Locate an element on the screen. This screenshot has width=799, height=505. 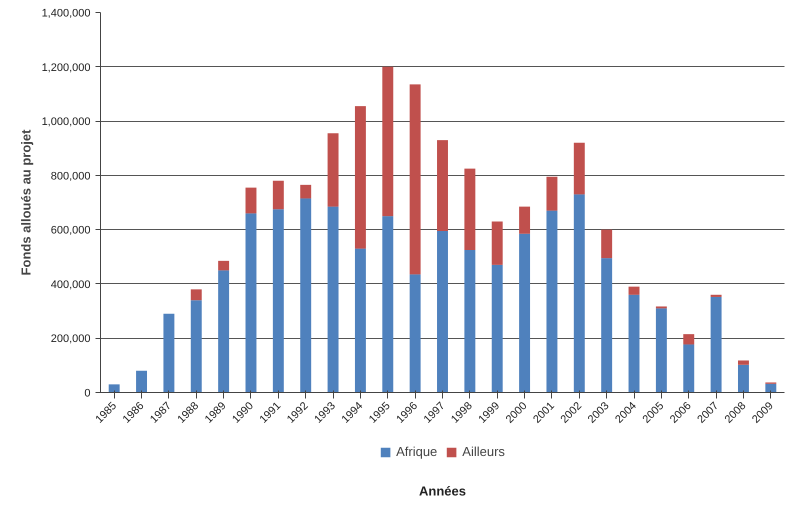
y-tick-label: 0 is located at coordinates (87, 394).